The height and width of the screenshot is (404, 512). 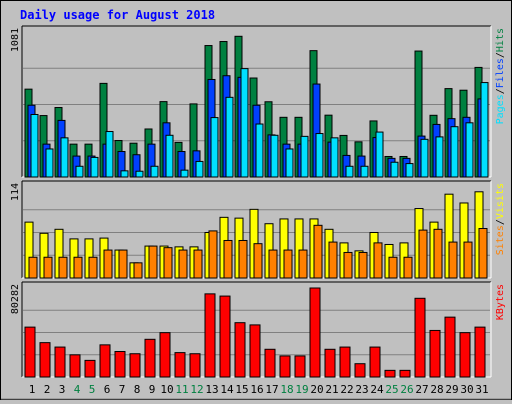 I want to click on legend-entry: KBytes, so click(x=500, y=302).